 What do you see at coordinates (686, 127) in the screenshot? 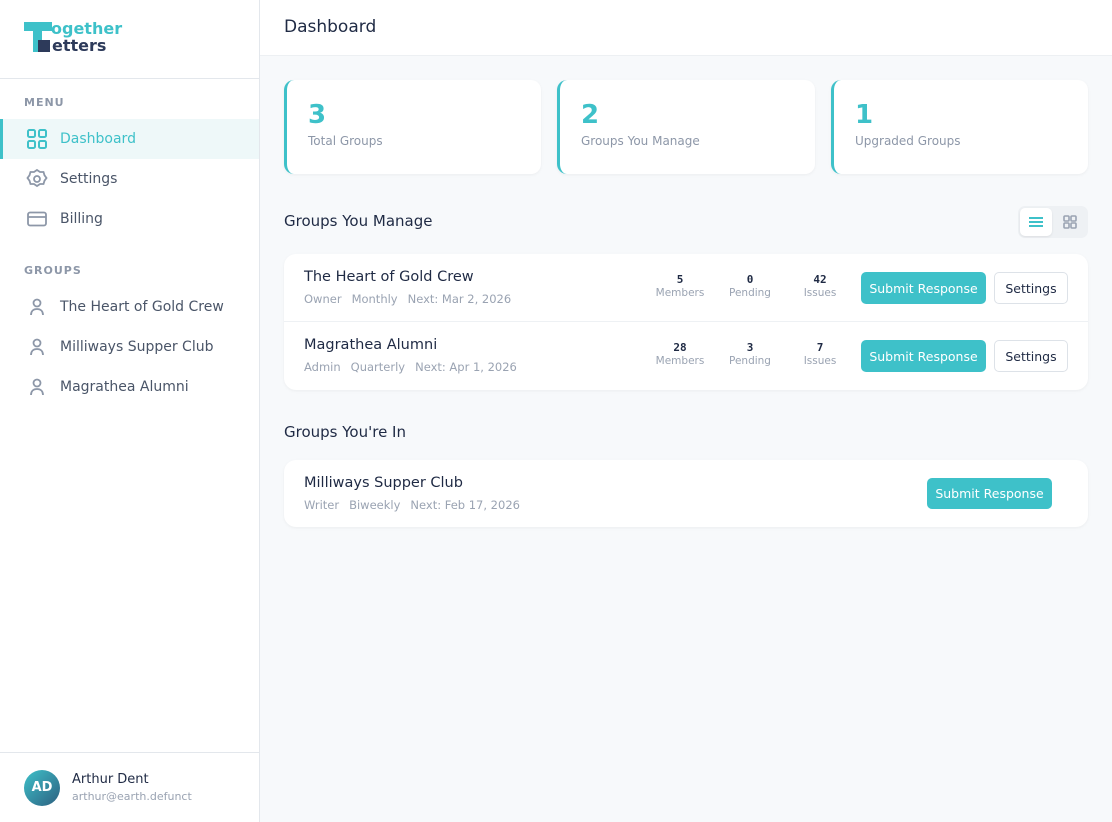
I see `stat-card-managed: 2 Groups You Manage` at bounding box center [686, 127].